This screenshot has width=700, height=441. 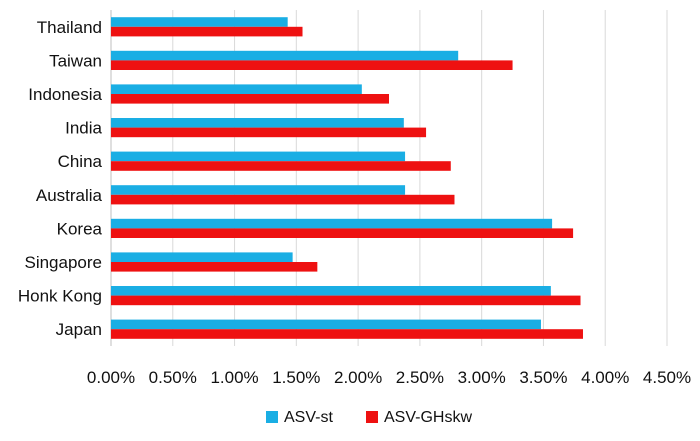 I want to click on x-tick-label: 4.00%, so click(x=605, y=377).